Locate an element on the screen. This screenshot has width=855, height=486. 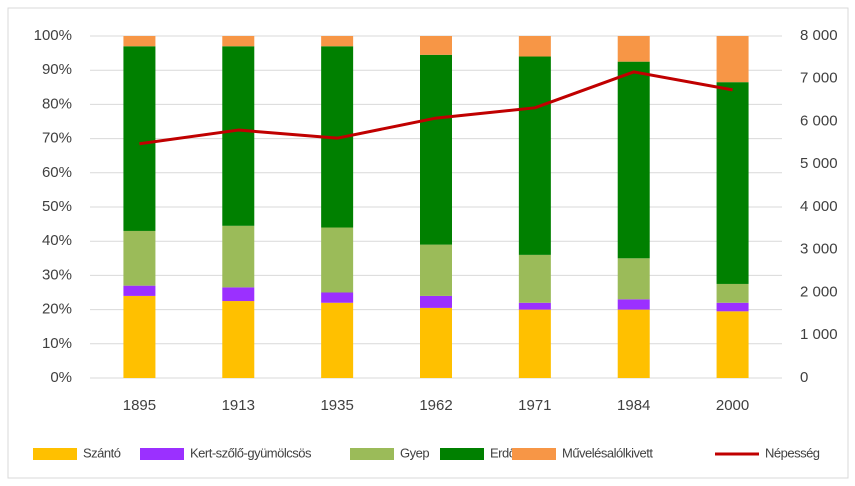
legend-label: Szántó is located at coordinates (102, 452).